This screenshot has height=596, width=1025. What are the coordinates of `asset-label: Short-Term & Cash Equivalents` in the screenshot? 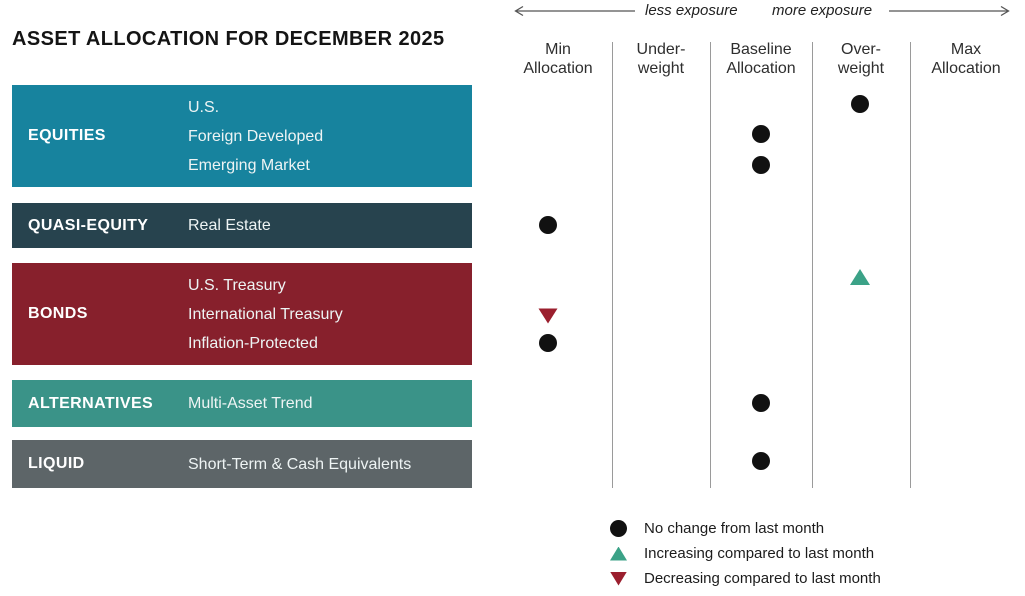 It's located at (300, 464).